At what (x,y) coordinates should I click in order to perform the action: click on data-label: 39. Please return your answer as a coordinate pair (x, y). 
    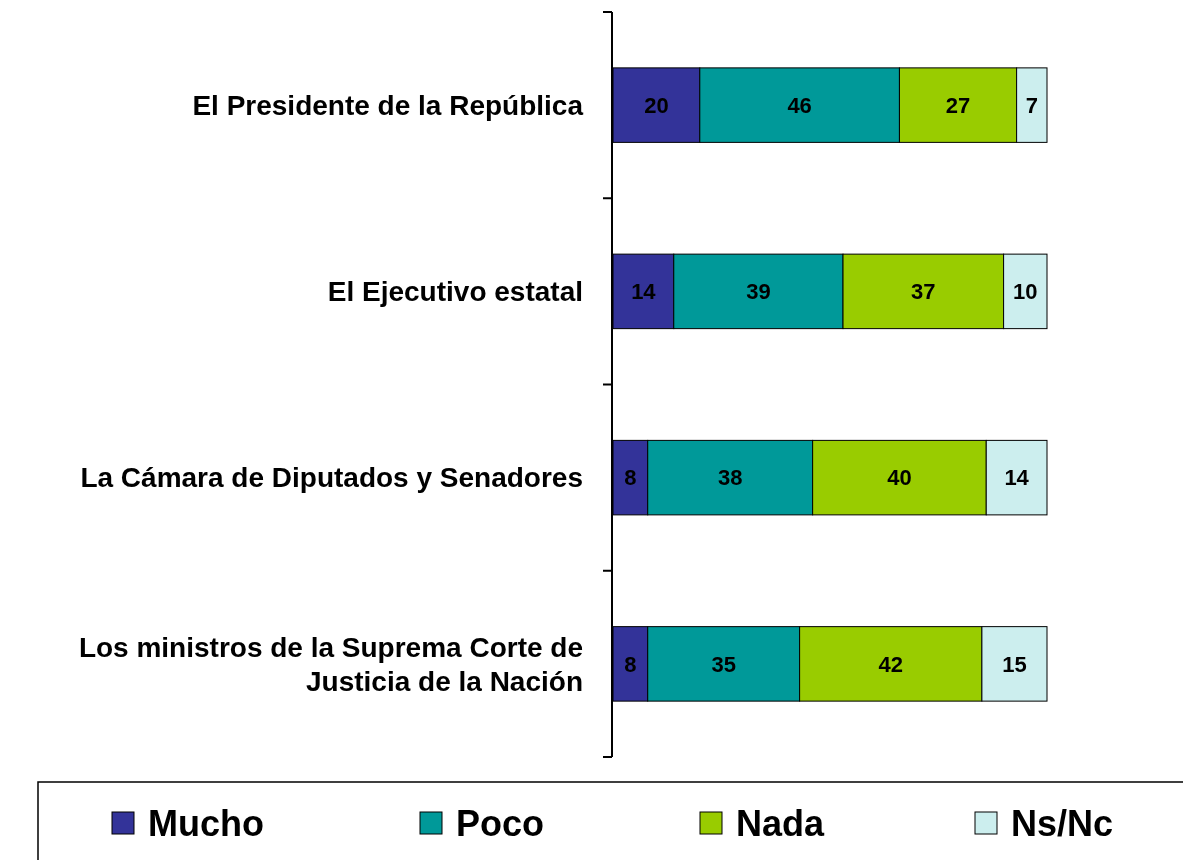
    Looking at the image, I should click on (758, 292).